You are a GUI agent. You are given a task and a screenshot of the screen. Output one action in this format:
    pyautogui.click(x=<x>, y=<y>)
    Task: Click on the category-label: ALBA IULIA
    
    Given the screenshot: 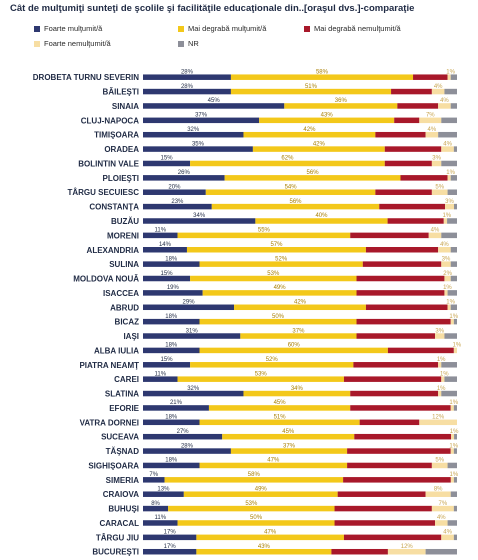 What is the action you would take?
    pyautogui.click(x=116, y=350)
    